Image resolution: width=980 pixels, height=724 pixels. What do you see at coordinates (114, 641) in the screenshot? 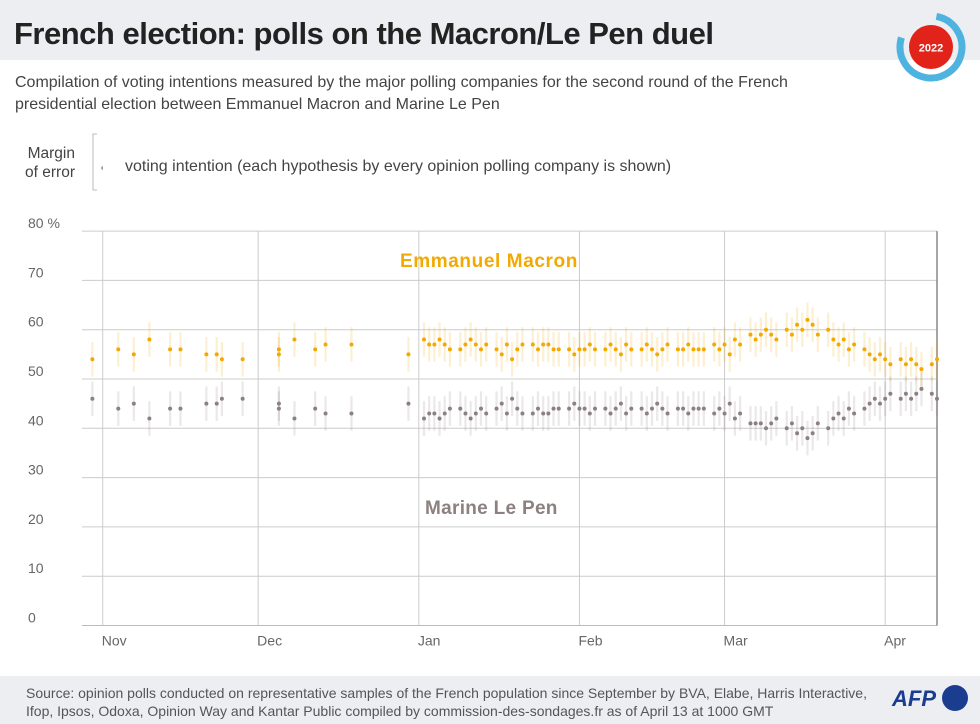
I see `x-tick-label: Nov` at bounding box center [114, 641].